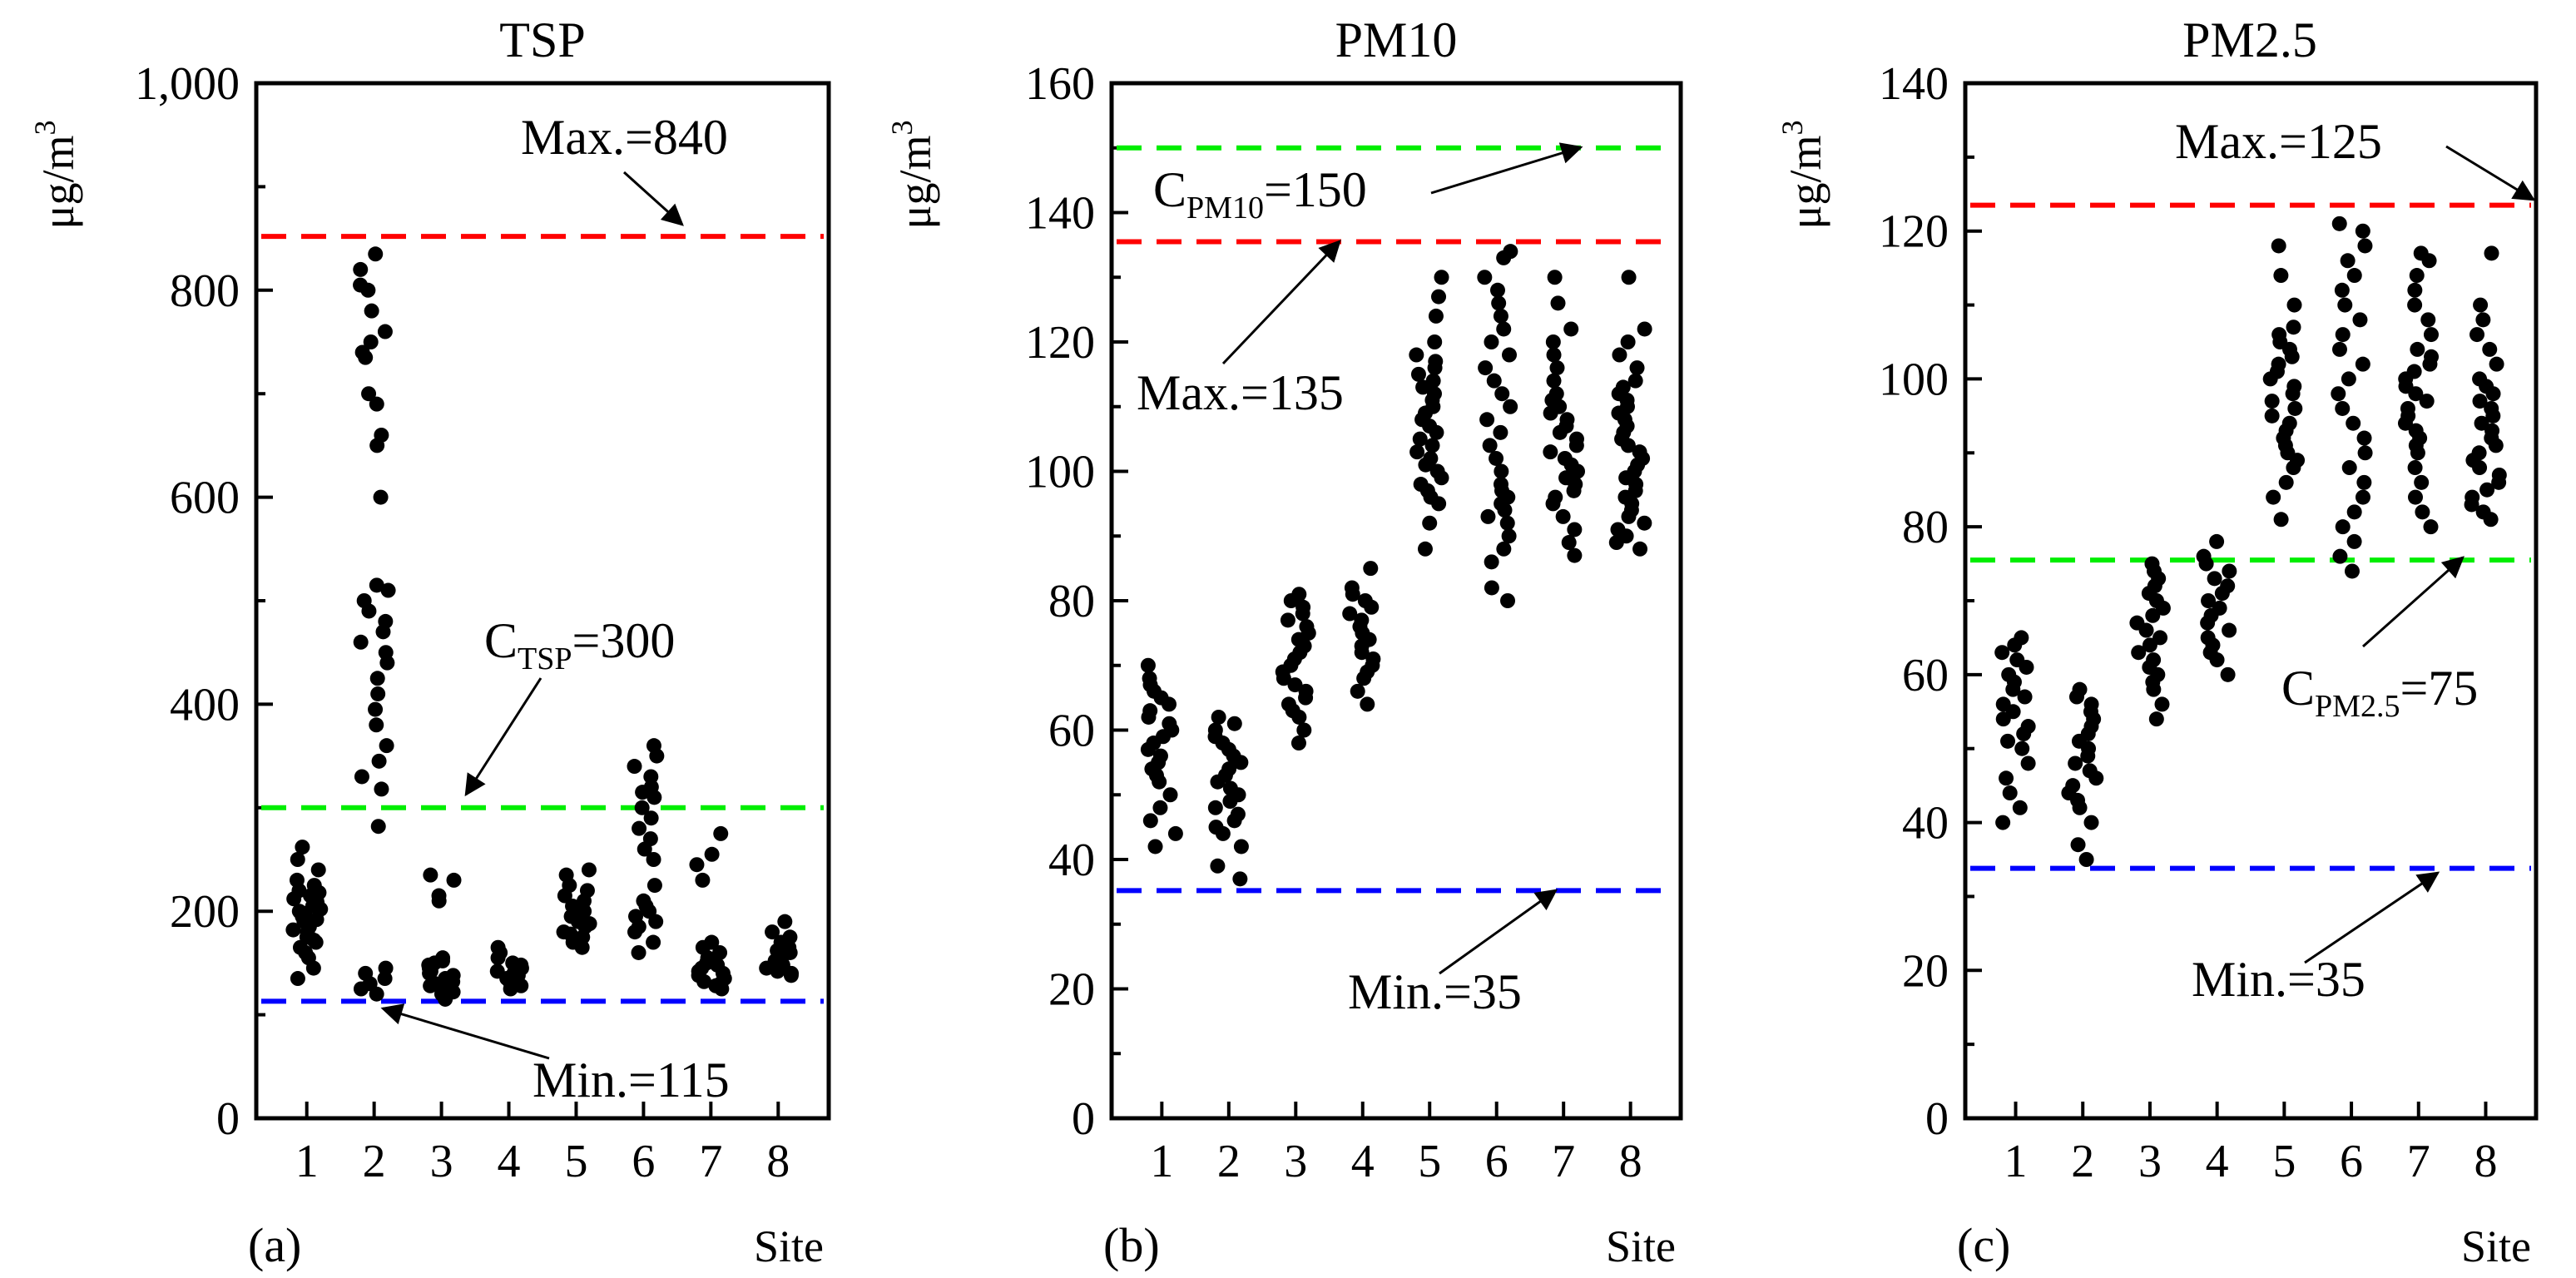  I want to click on y-tick-label: 800, so click(205, 291).